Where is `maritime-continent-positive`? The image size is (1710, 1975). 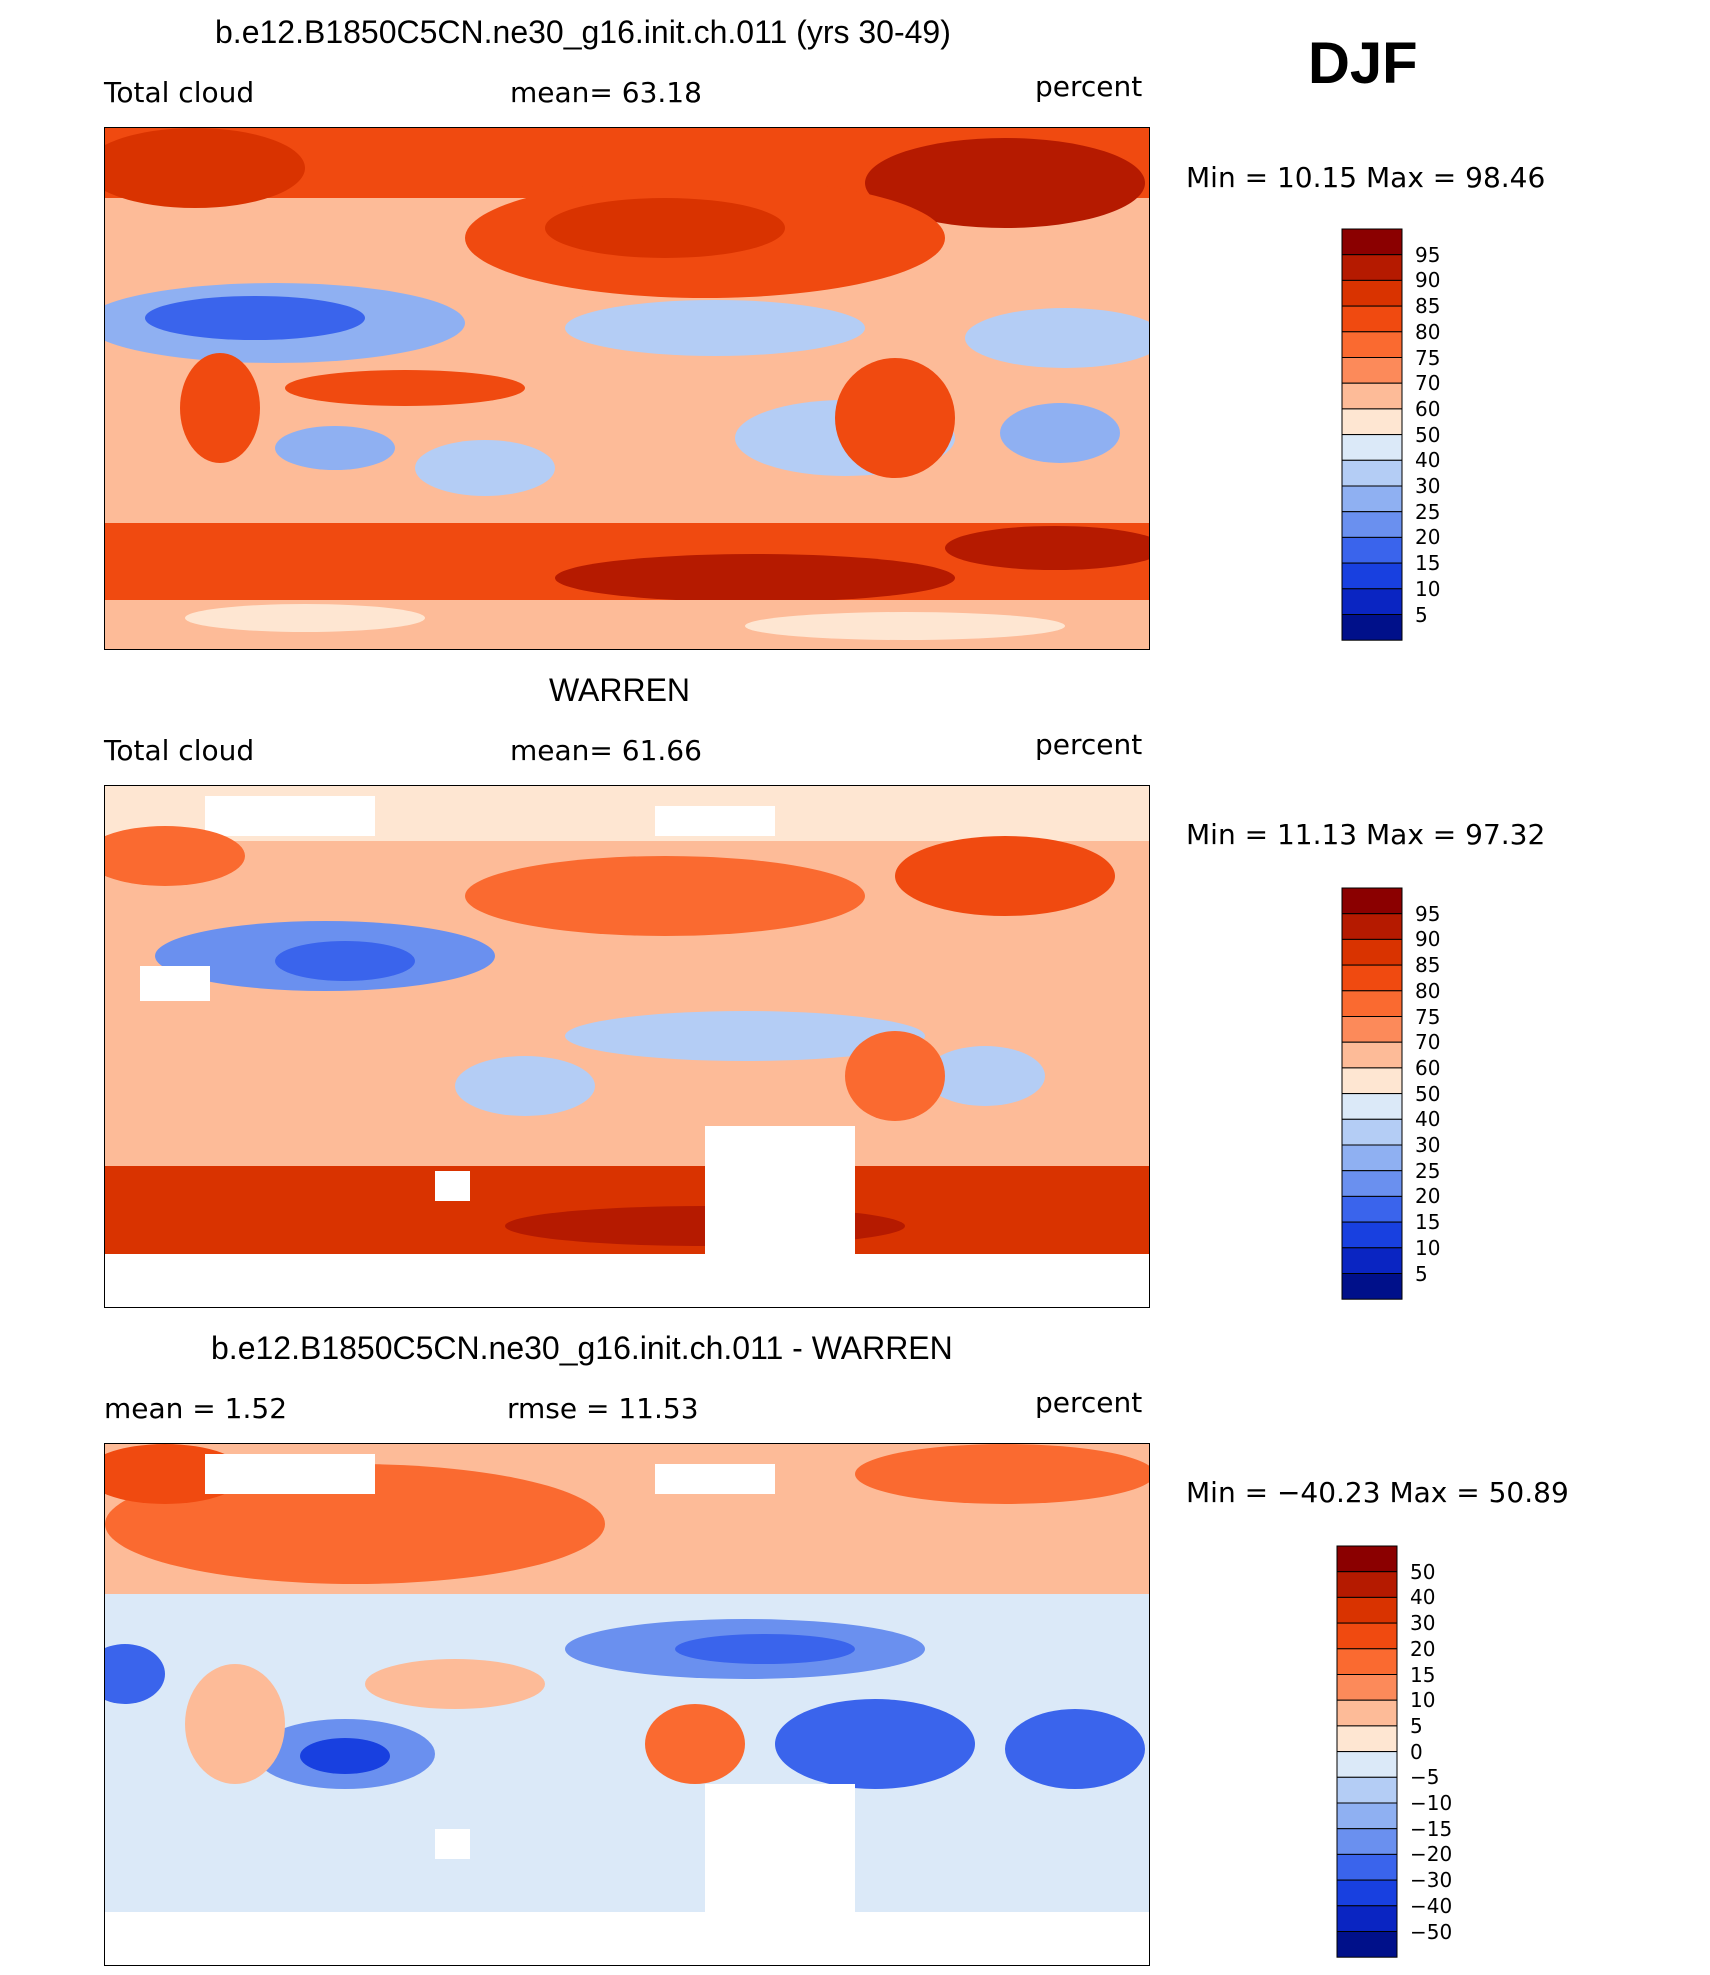 maritime-continent-positive is located at coordinates (455, 1684).